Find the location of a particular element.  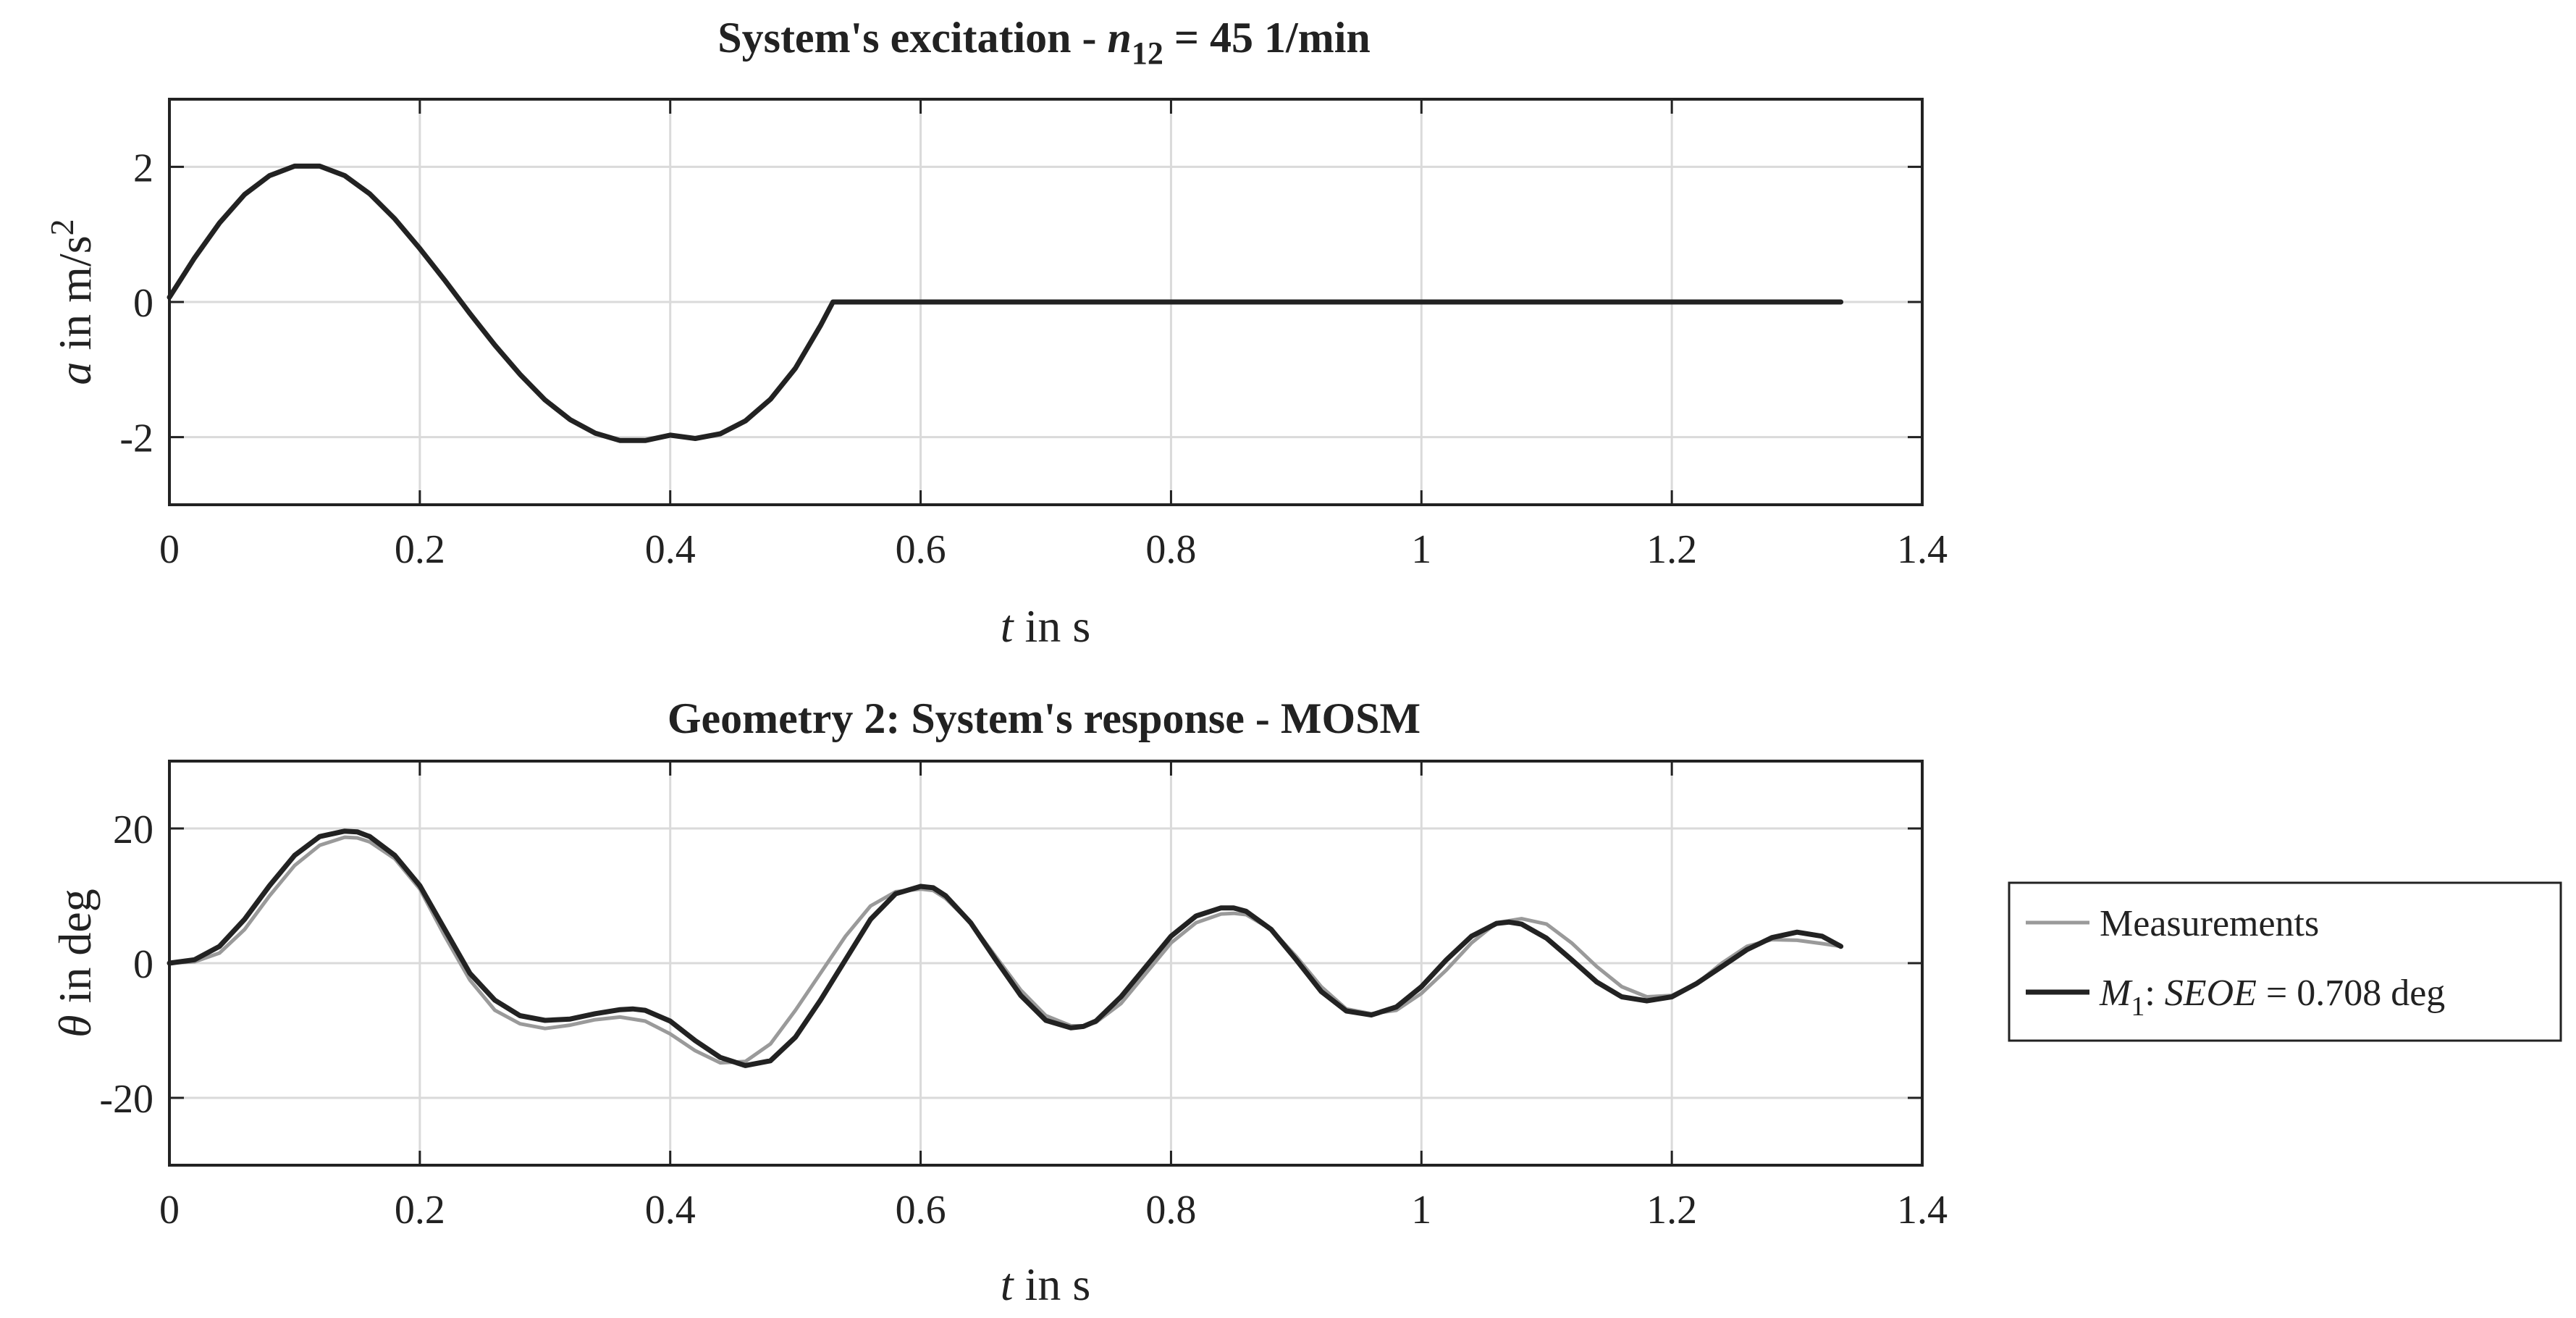

y-tick-label: 20 is located at coordinates (133, 829).